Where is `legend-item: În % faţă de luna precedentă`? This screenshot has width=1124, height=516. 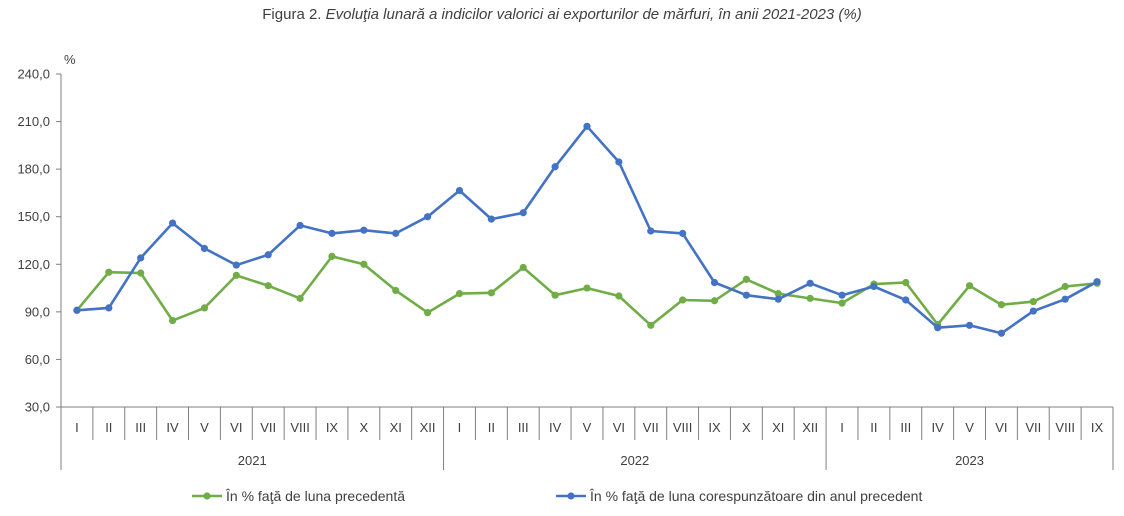
legend-item: În % faţă de luna precedentă is located at coordinates (298, 496).